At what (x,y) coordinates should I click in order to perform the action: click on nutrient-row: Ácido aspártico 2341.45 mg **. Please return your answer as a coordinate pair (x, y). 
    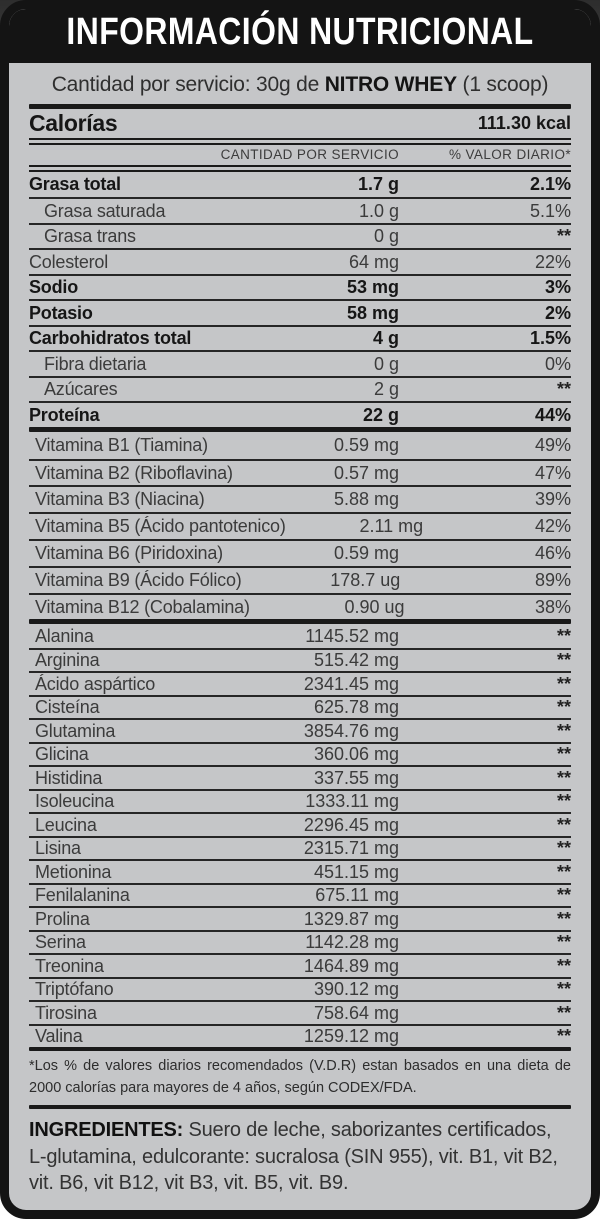
    Looking at the image, I should click on (300, 683).